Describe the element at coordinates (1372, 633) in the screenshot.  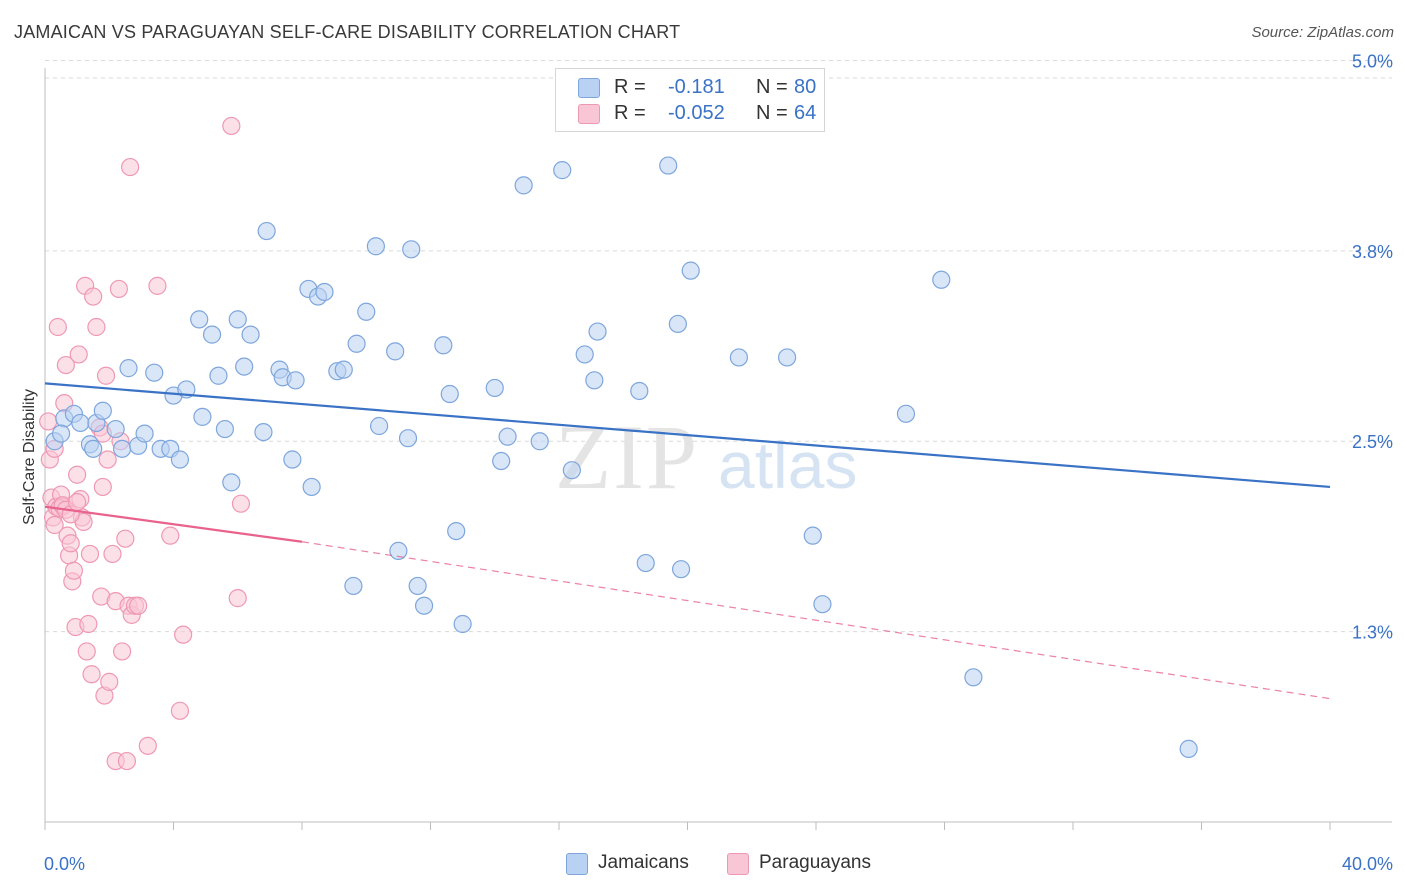
I see `y-tick-label: 1.3%` at that location.